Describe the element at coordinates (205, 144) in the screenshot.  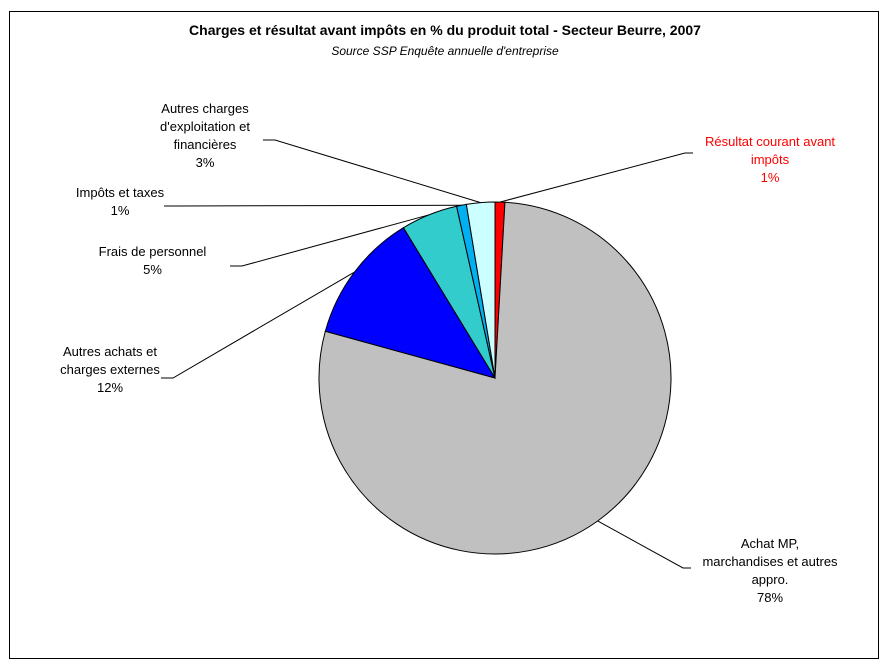
I see `slice-label-text: financières` at that location.